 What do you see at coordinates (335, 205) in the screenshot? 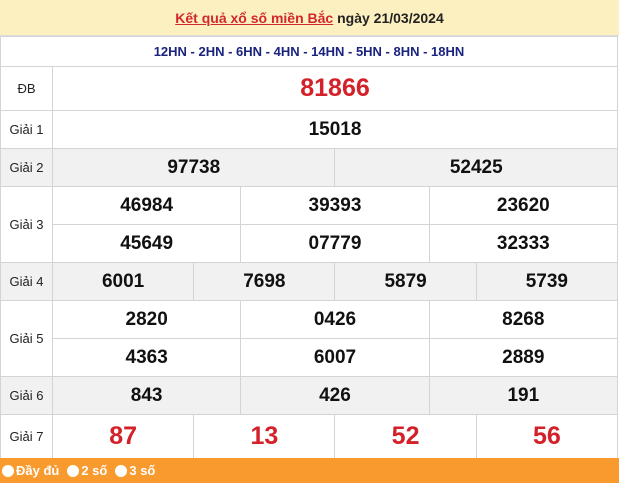
I see `prize-number: 39393` at bounding box center [335, 205].